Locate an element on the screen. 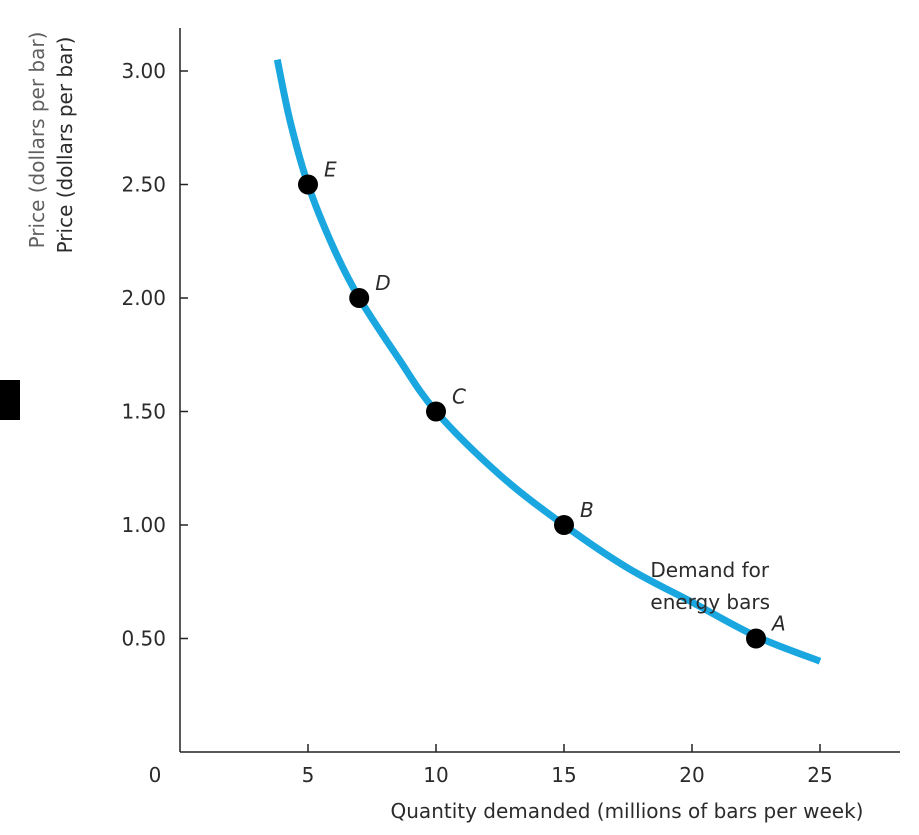  y-tick-label: 3.00 is located at coordinates (143, 71).